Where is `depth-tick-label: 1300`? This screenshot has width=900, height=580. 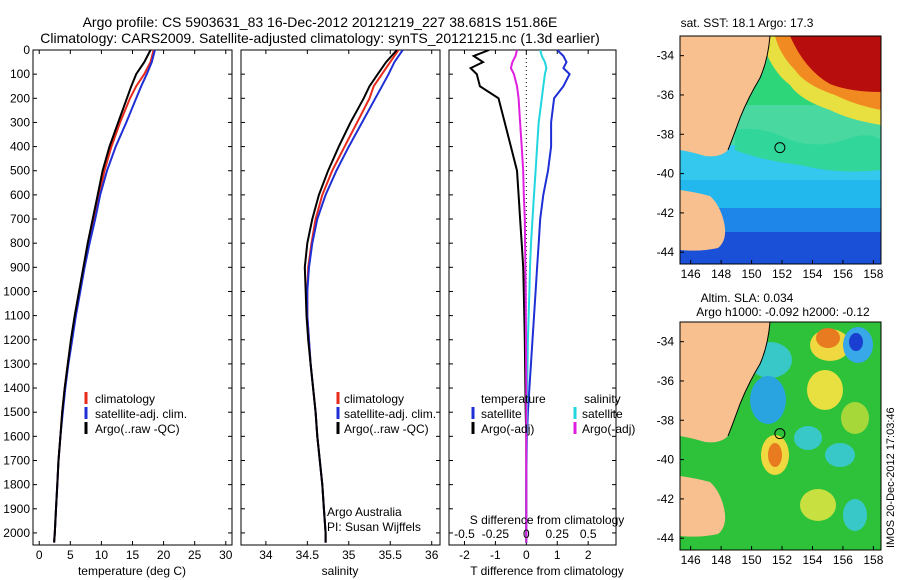
depth-tick-label: 1300 is located at coordinates (16, 364).